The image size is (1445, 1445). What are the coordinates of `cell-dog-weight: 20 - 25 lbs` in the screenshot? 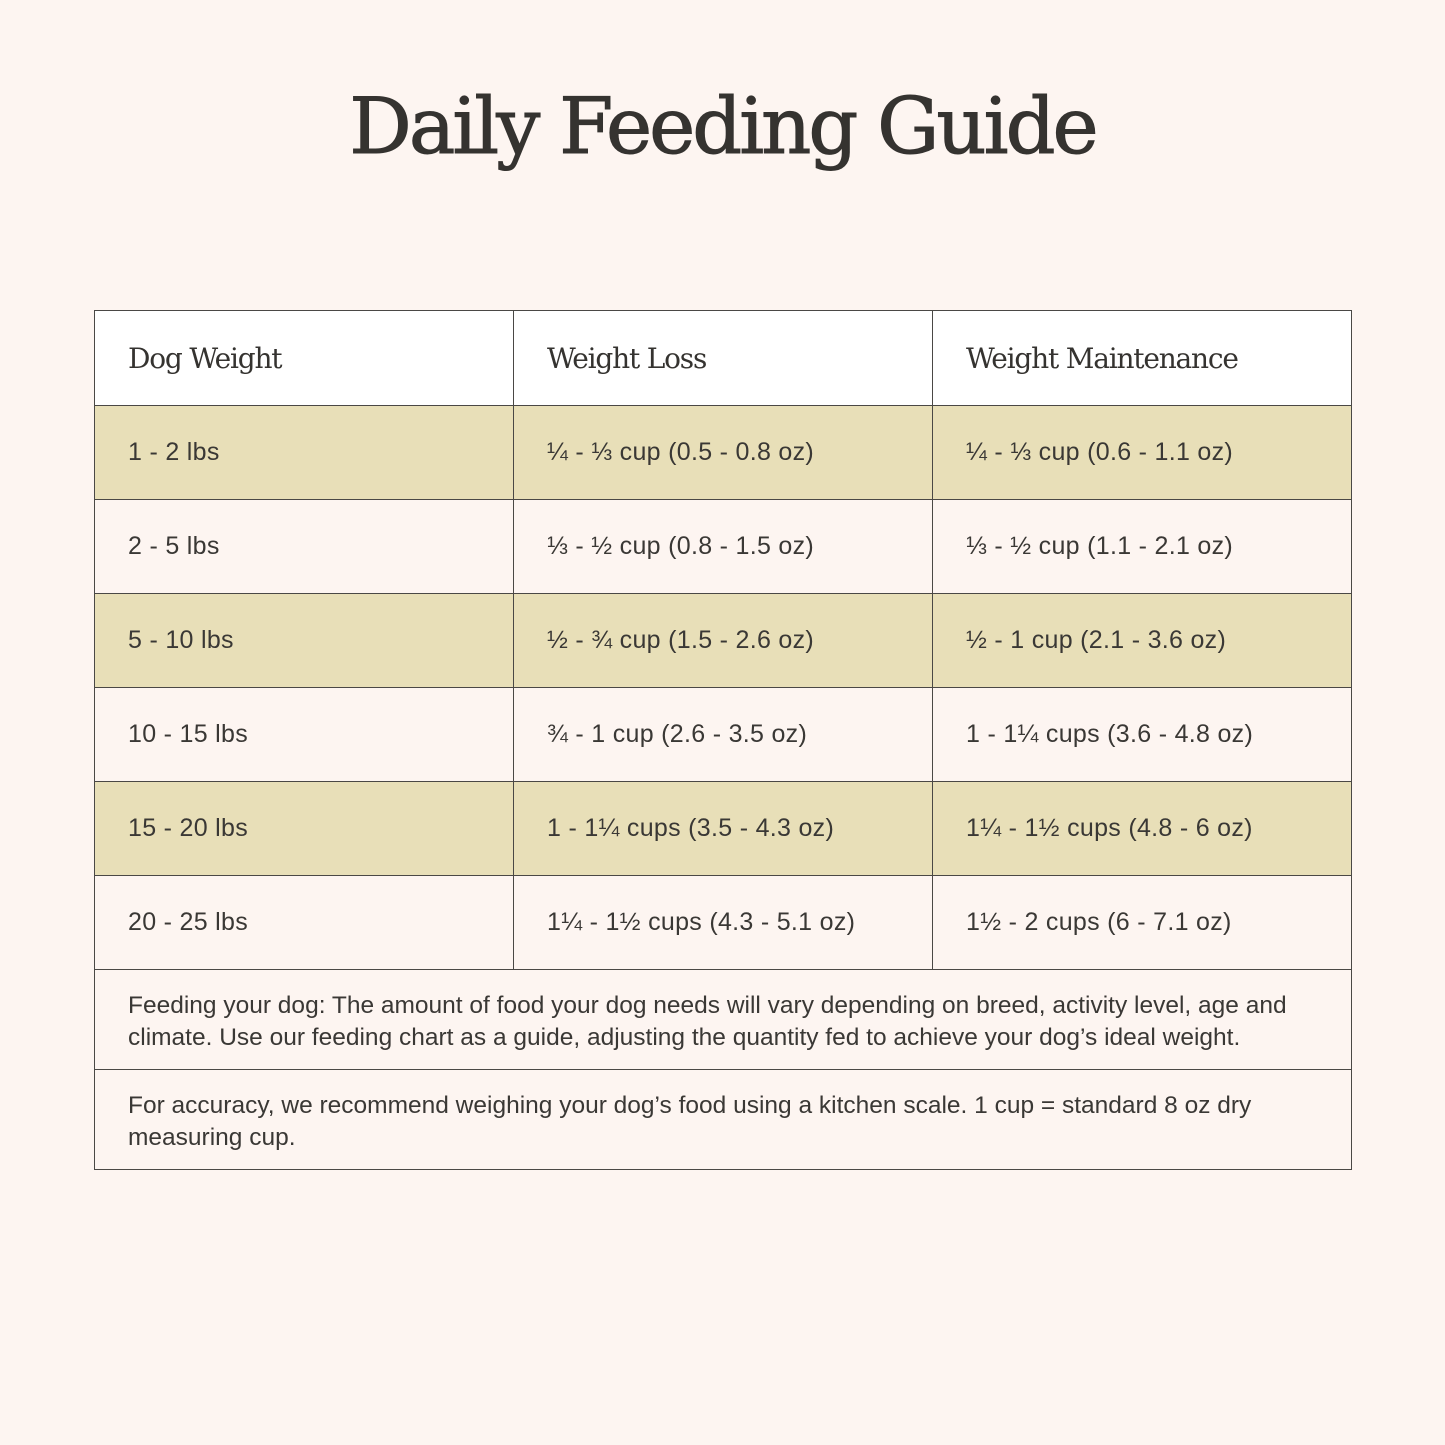 It's located at (304, 922).